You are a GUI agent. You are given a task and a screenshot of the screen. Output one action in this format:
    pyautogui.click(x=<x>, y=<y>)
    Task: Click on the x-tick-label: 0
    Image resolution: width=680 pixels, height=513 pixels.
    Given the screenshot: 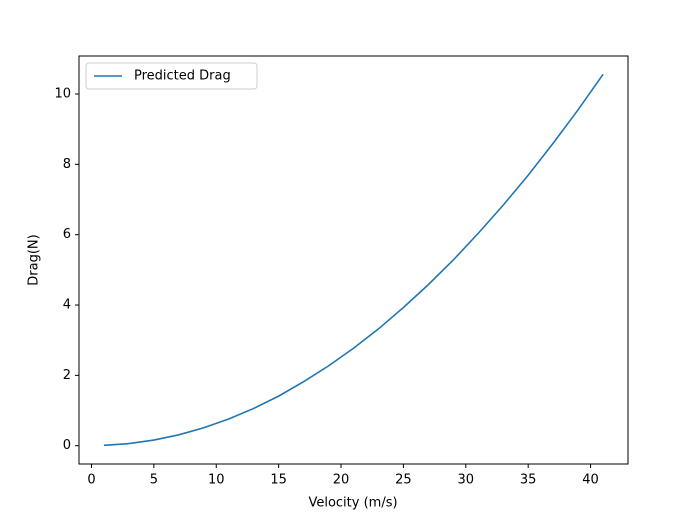 What is the action you would take?
    pyautogui.click(x=91, y=480)
    